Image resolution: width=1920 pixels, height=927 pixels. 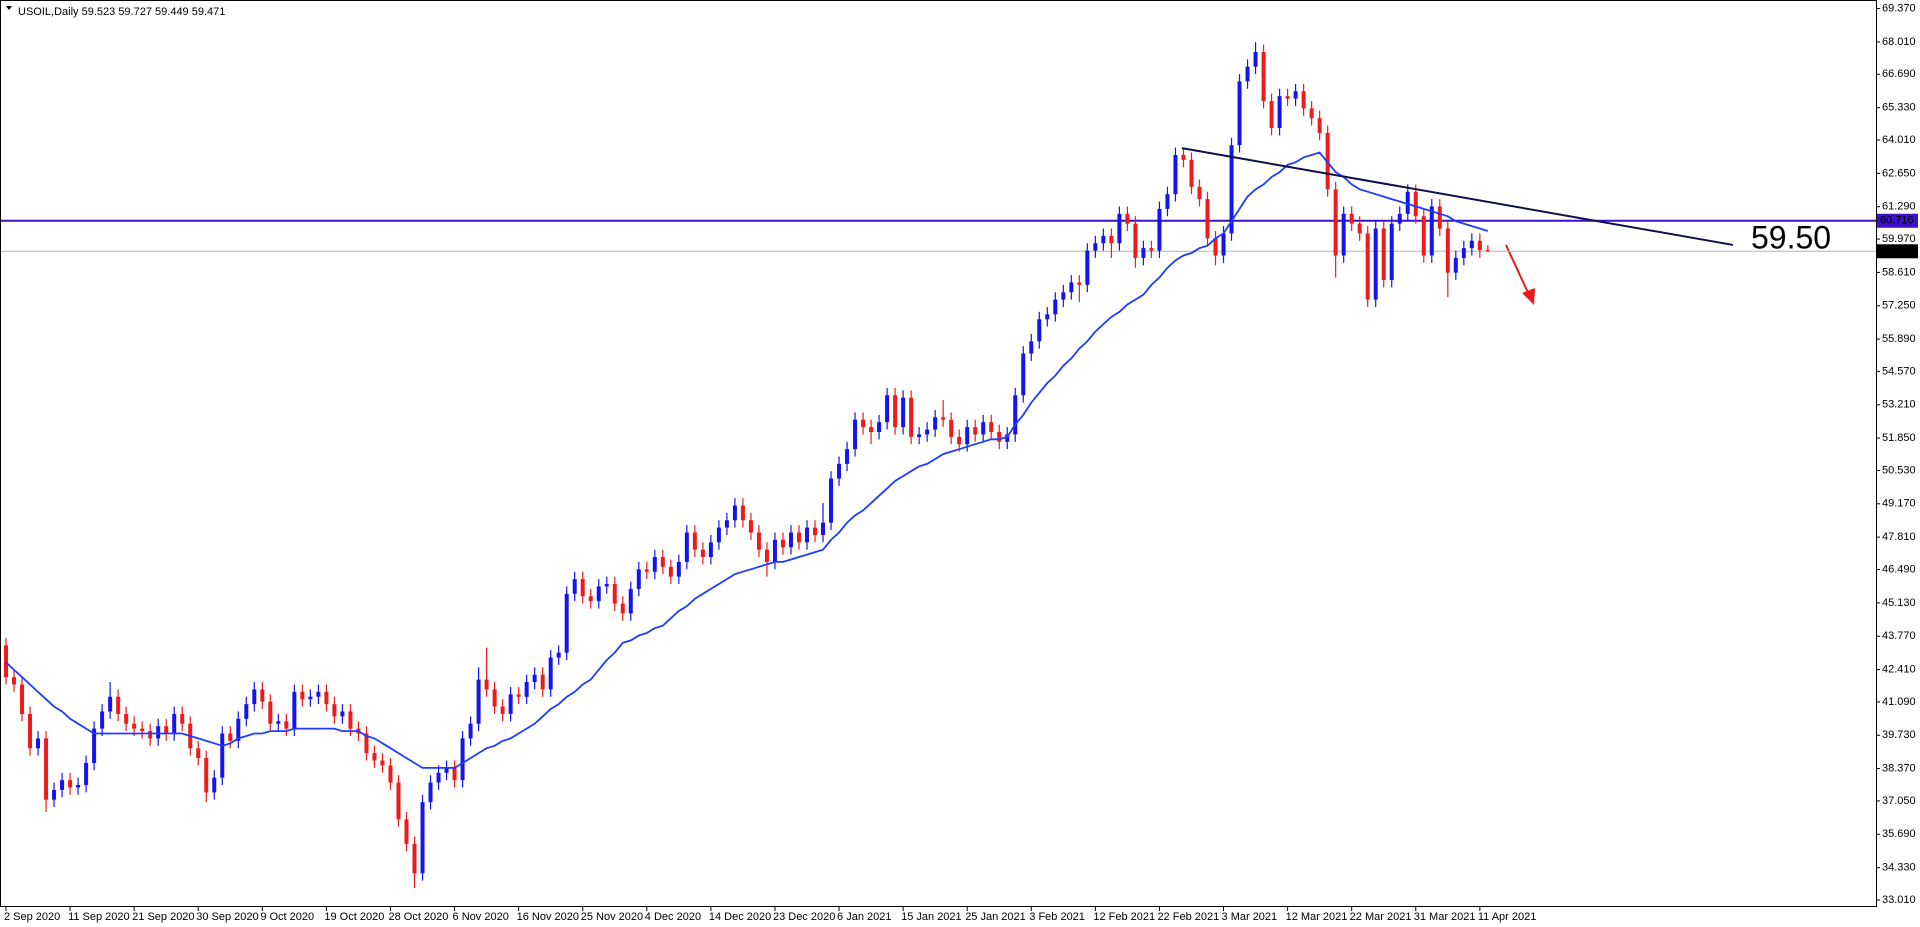 What do you see at coordinates (227, 917) in the screenshot?
I see `x-tick-label: 30 Sep 2020` at bounding box center [227, 917].